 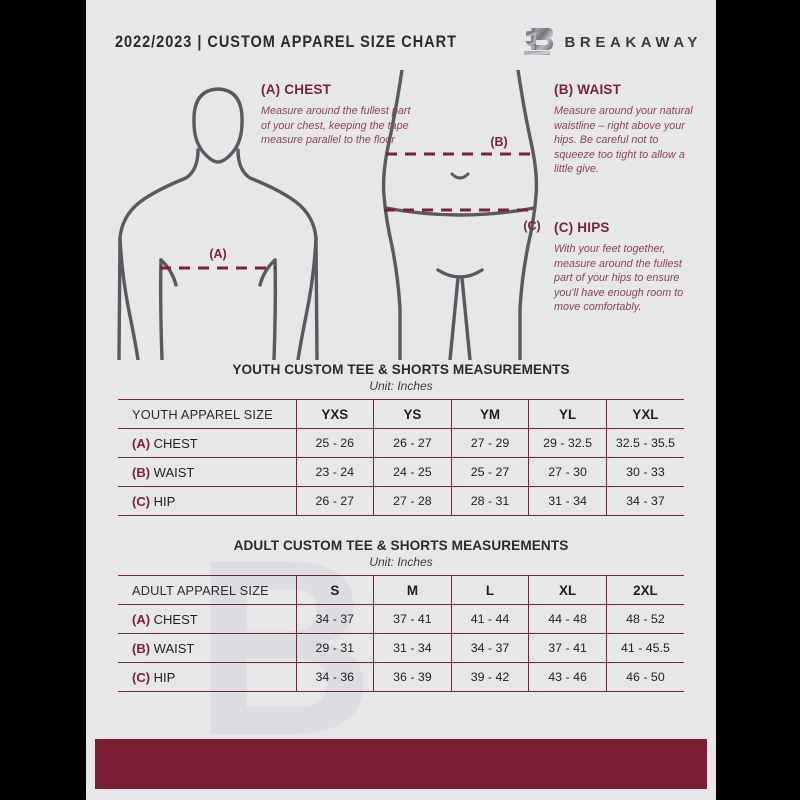 What do you see at coordinates (644, 590) in the screenshot?
I see `column-header: 2XL` at bounding box center [644, 590].